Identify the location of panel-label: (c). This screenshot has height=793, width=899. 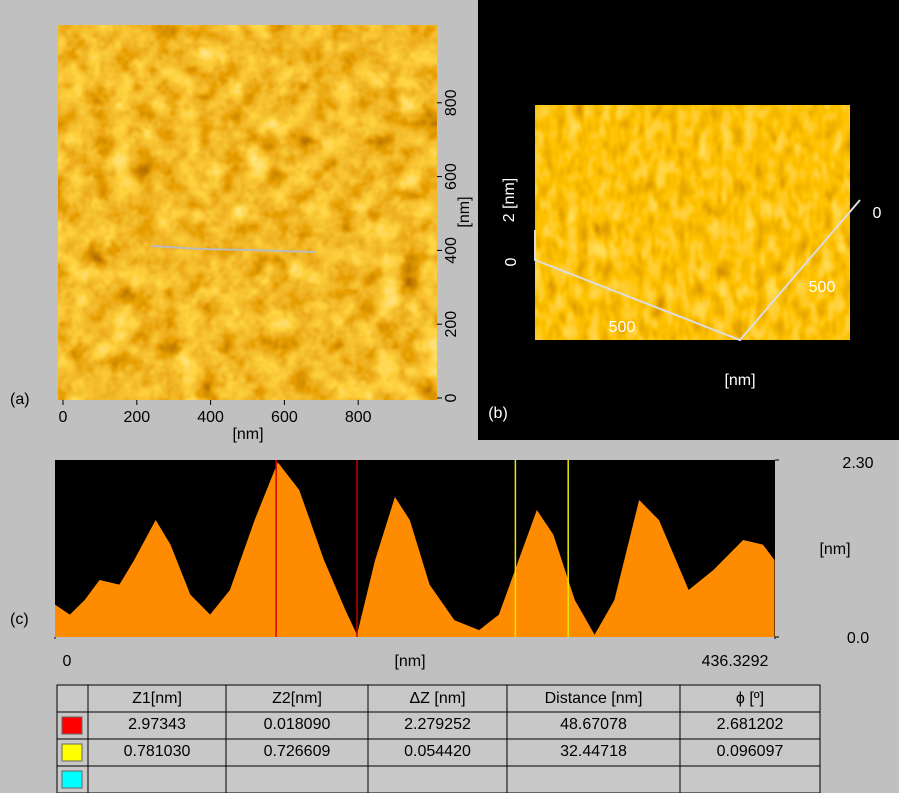
(19, 619).